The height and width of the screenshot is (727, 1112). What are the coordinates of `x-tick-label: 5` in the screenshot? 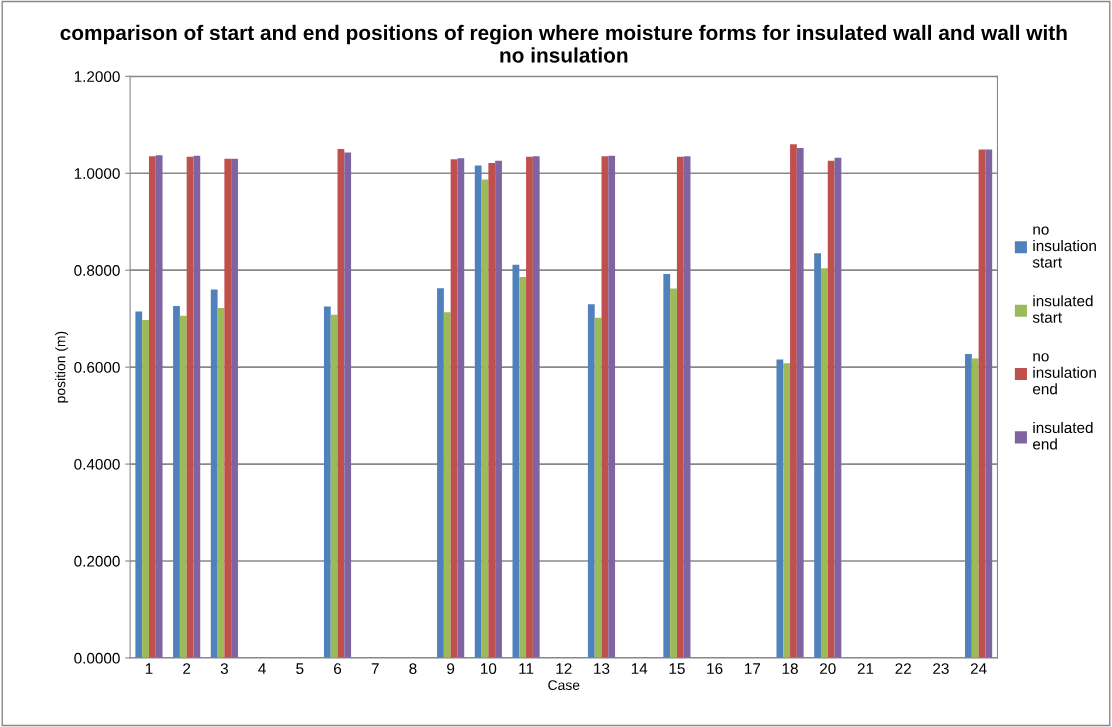 It's located at (300, 669).